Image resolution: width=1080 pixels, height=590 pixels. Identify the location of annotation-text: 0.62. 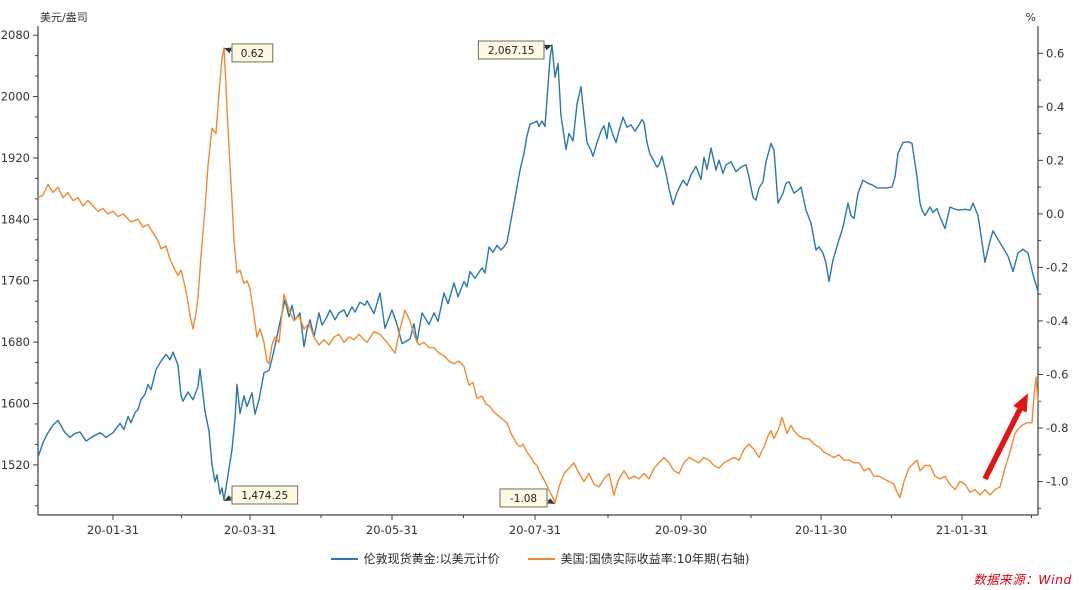
(252, 54).